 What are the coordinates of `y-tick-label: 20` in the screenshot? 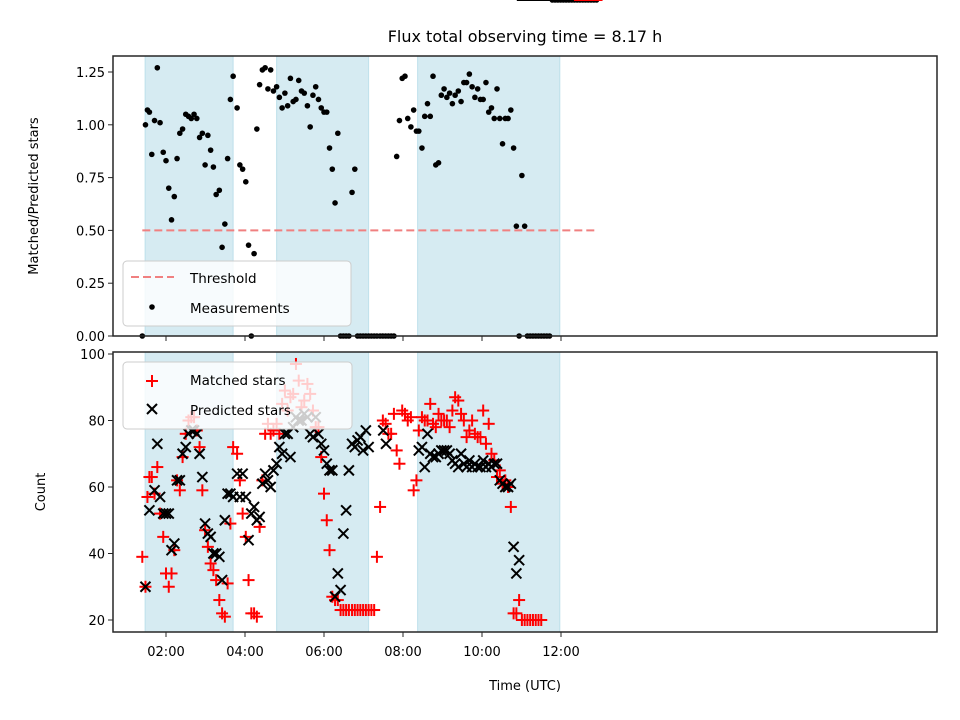 It's located at (96, 621).